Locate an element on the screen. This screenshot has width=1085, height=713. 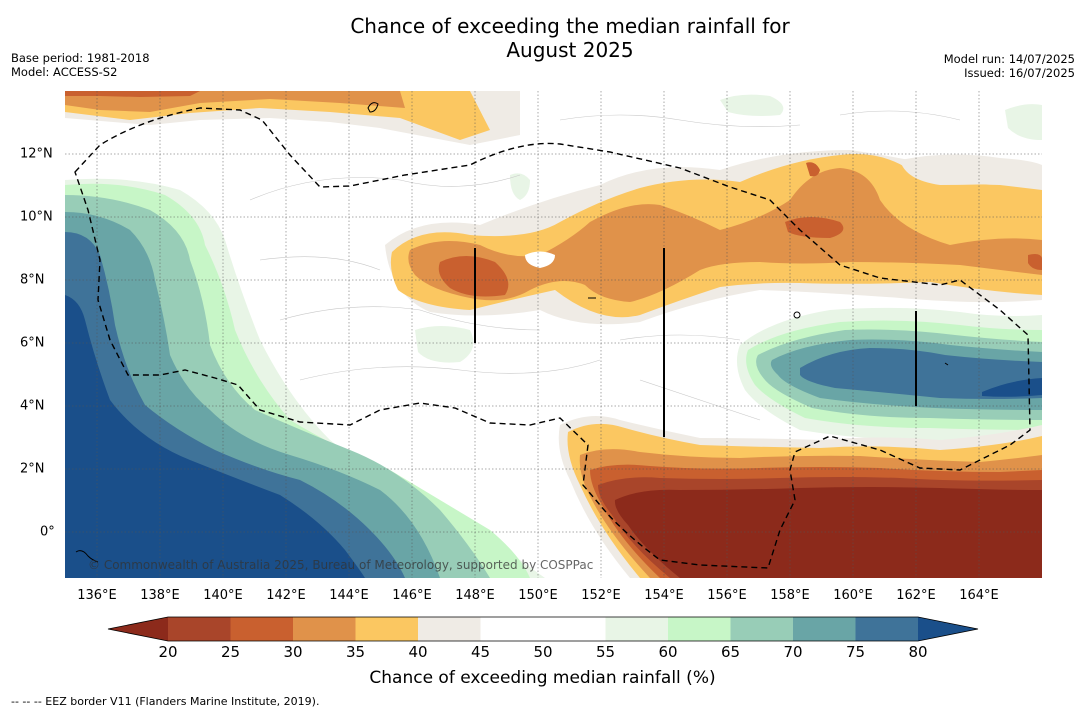
x-tick-label: 148°E is located at coordinates (475, 595).